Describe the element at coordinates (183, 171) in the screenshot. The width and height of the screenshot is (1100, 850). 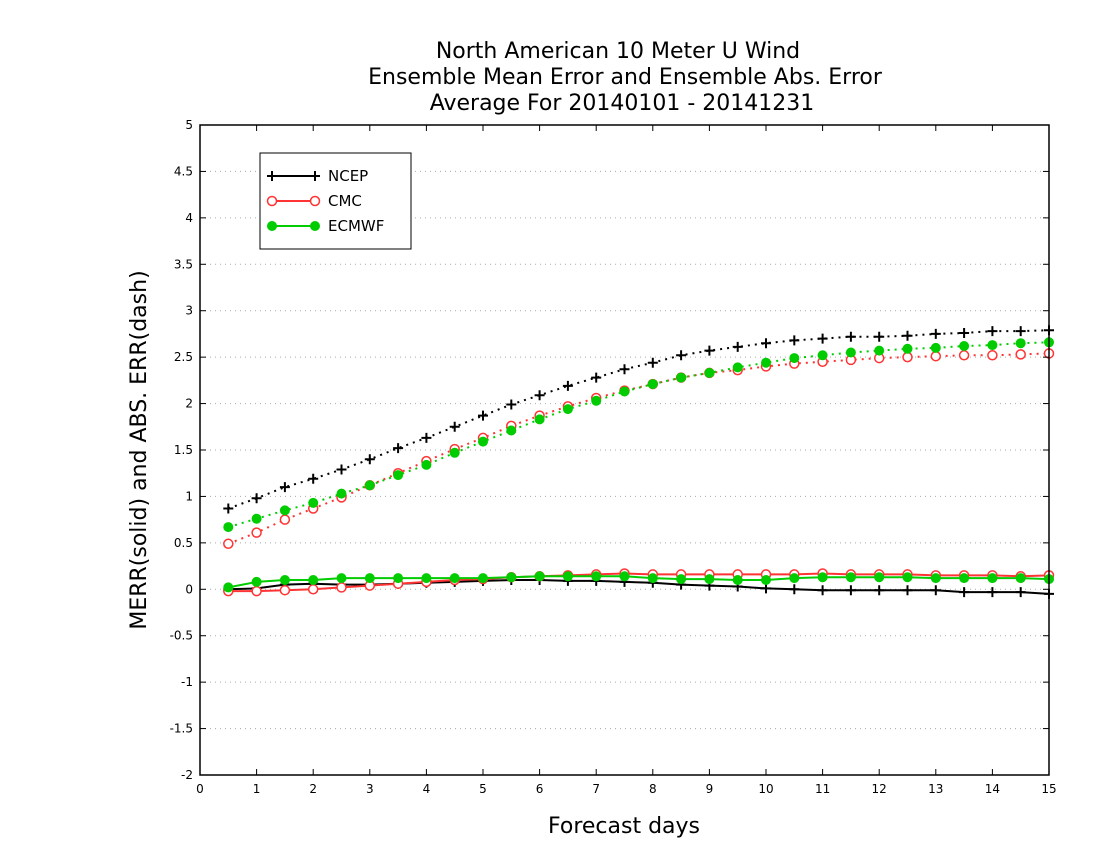
I see `y-tick-label: 4.5` at that location.